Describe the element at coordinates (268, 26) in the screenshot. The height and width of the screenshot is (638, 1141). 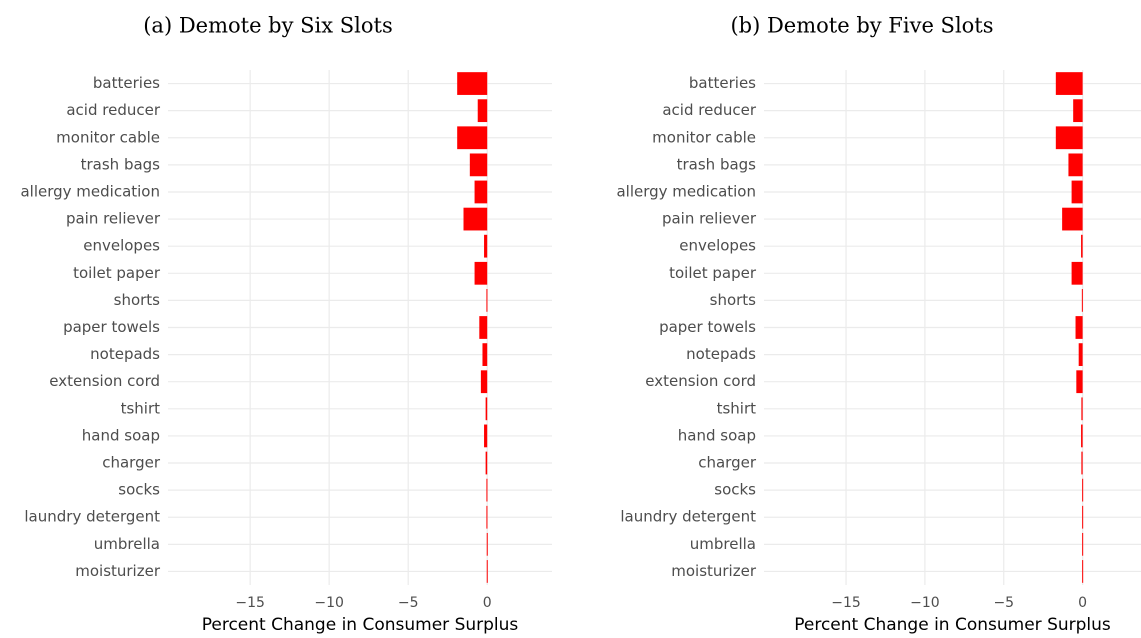
I see `panel-title: (a) Demote by Six Slots` at that location.